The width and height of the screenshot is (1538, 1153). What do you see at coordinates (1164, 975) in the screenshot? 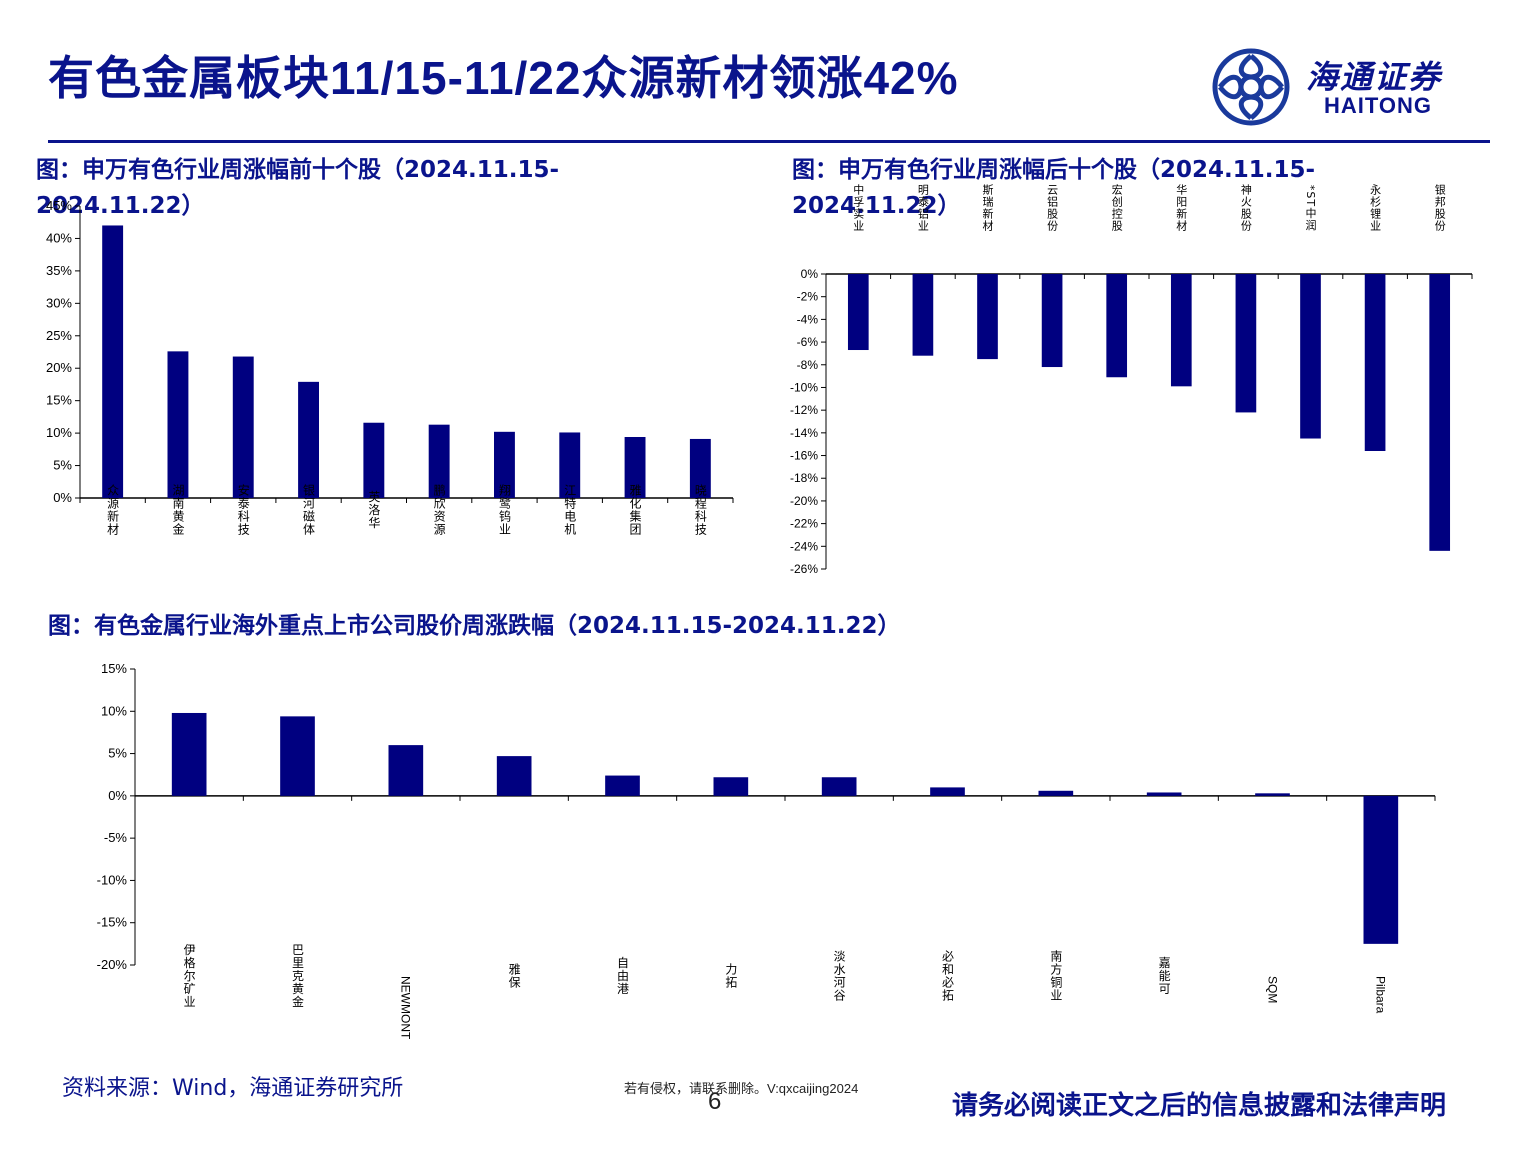
I see `x-tick-label: 嘉能可` at bounding box center [1164, 975].